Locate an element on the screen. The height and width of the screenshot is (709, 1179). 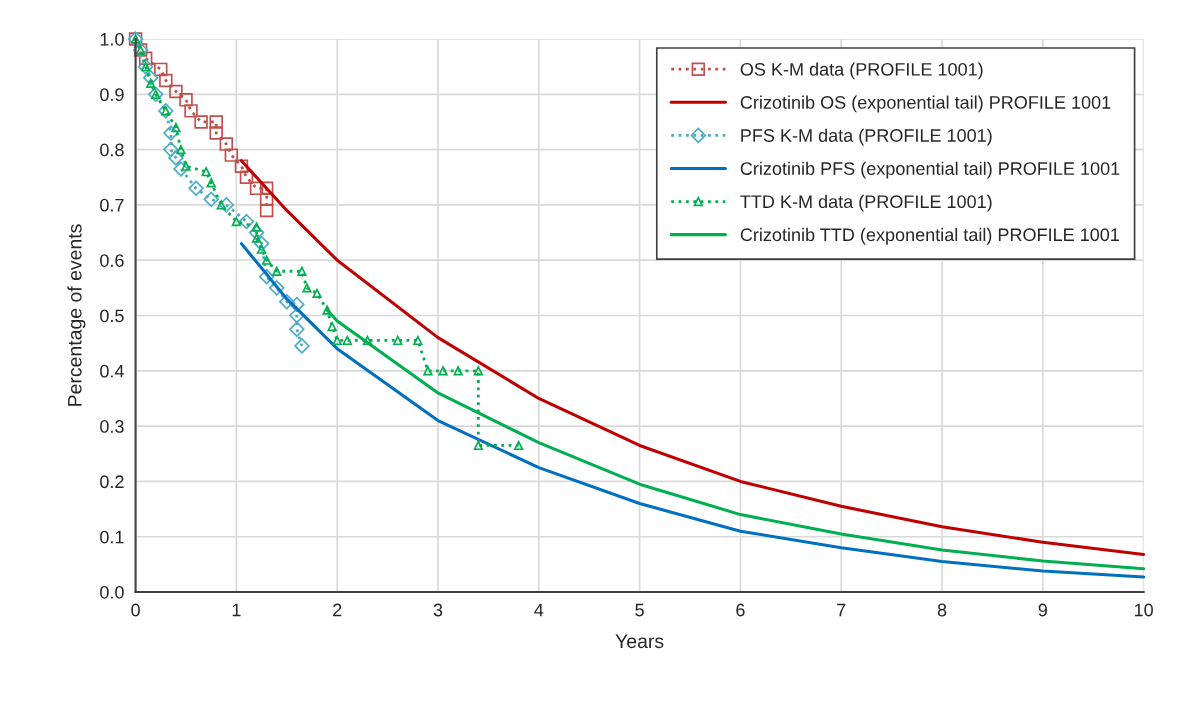
x-tick-label: 1 is located at coordinates (236, 610).